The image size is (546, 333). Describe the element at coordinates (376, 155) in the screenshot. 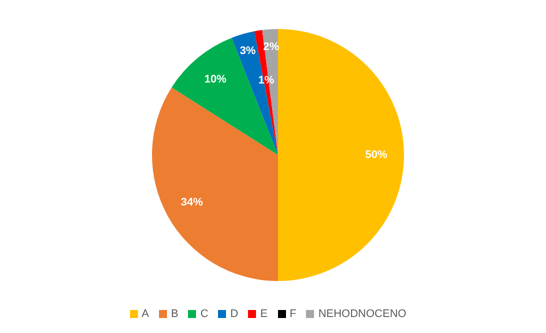

I see `data-label: 50%` at that location.